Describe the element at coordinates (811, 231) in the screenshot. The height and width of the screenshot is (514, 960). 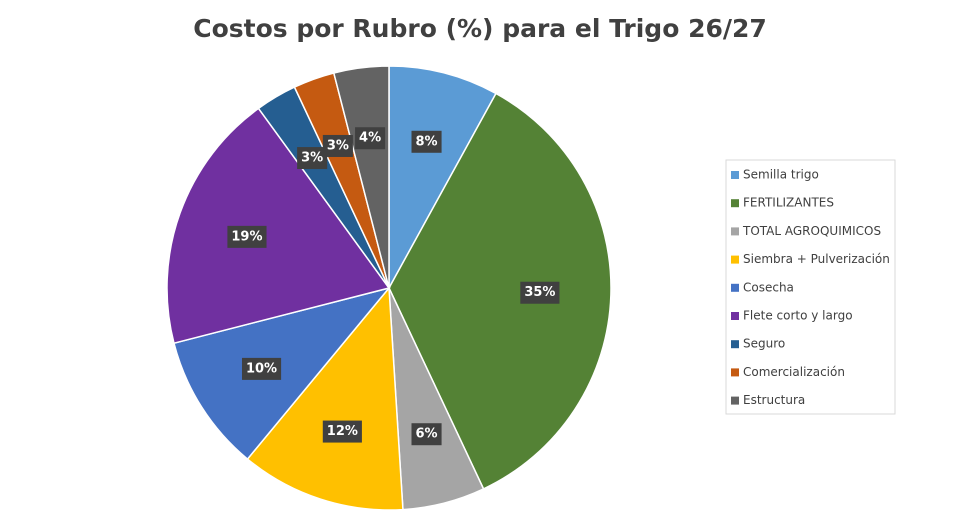
I see `legend-label: TOTAL AGROQUIMICOS` at that location.